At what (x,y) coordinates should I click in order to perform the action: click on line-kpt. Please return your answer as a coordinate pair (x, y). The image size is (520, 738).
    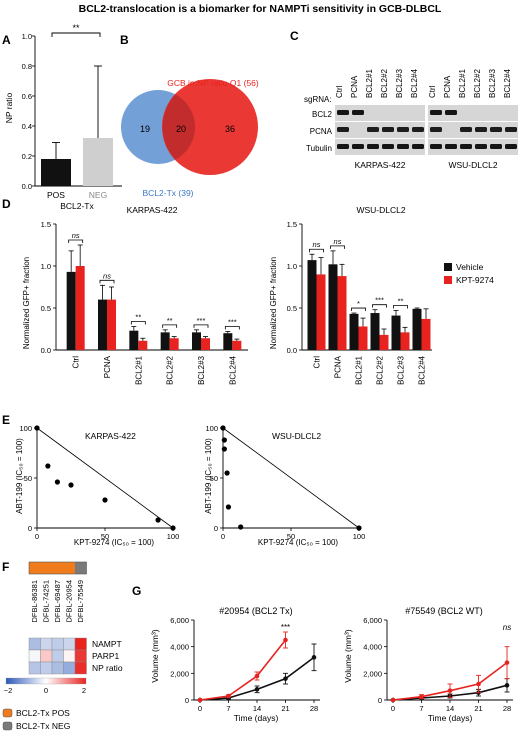
    Looking at the image, I should click on (243, 670).